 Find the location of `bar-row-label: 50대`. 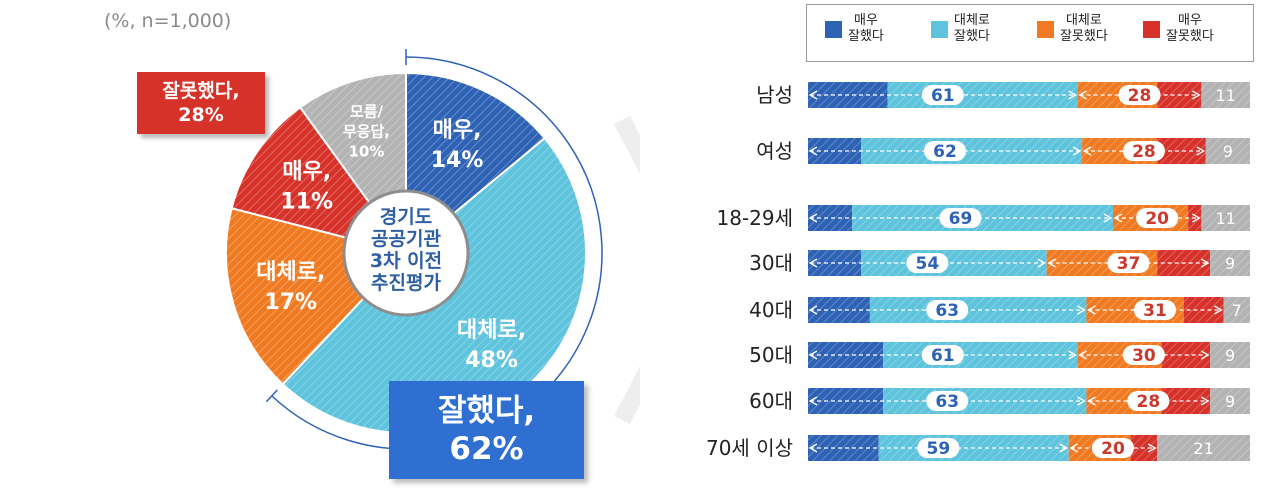

bar-row-label: 50대 is located at coordinates (771, 355).